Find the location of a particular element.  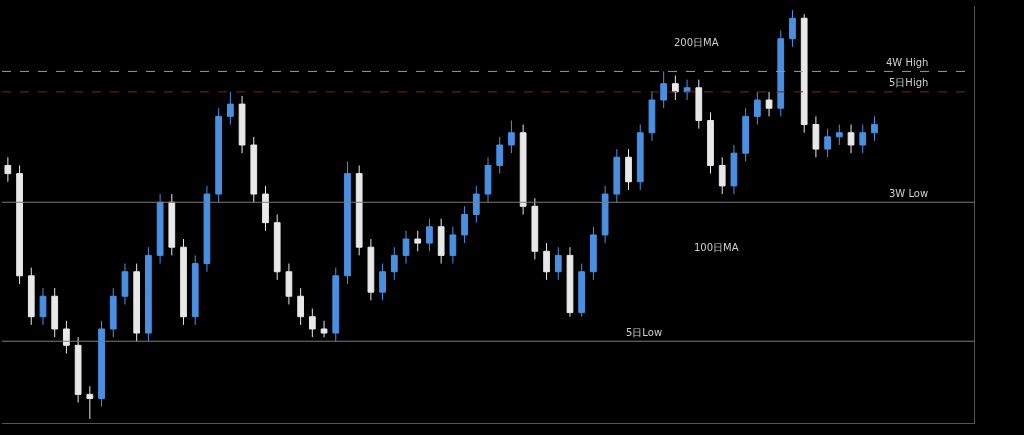

annotation: 100日MA is located at coordinates (716, 247).